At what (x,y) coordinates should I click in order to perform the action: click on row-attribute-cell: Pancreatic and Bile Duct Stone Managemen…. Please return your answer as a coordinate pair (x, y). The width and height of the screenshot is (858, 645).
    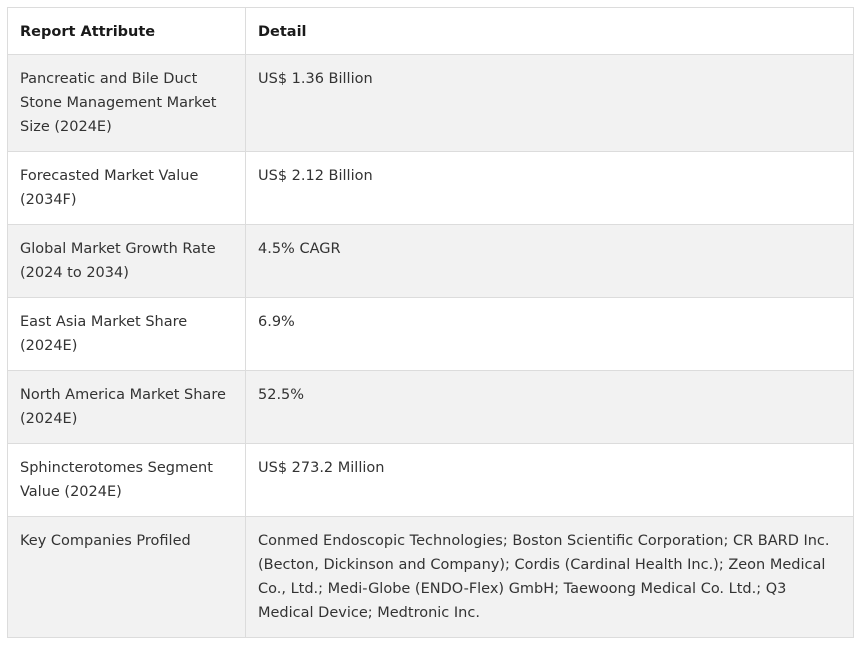
    Looking at the image, I should click on (126, 103).